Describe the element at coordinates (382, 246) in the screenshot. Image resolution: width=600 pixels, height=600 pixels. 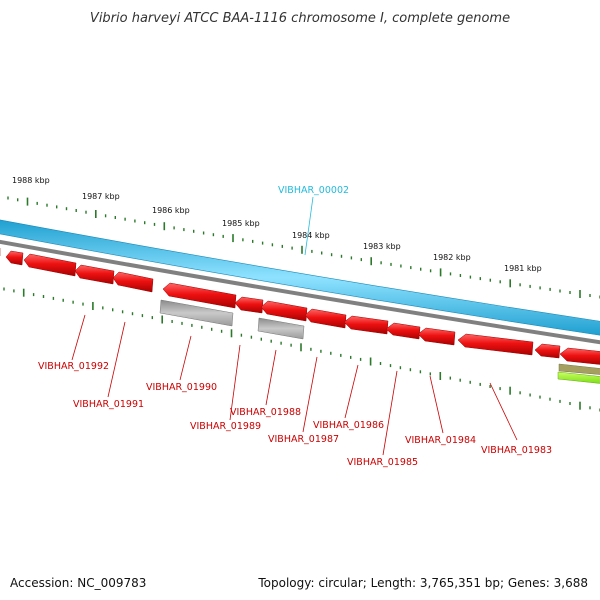
I see `scale-label-1983: 1983 kbp` at that location.